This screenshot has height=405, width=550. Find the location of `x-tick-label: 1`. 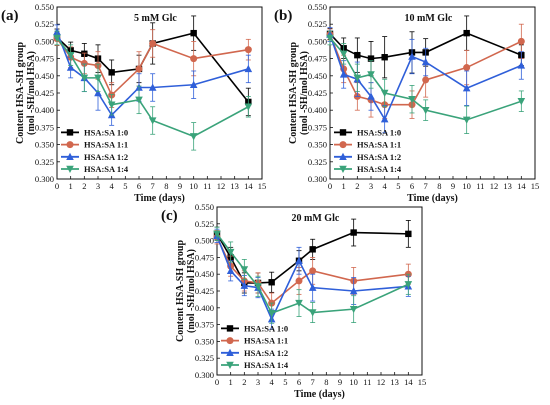

x-tick-label: 1 is located at coordinates (231, 382).